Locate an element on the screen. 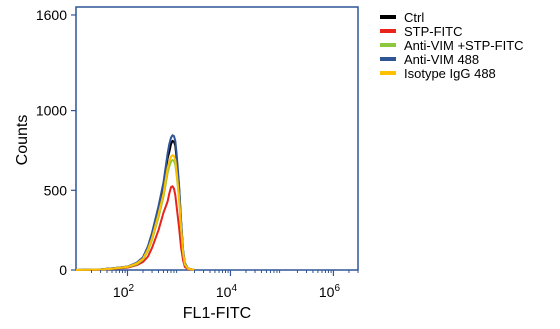 The height and width of the screenshot is (329, 560). legend-label: Ctrl is located at coordinates (414, 17).